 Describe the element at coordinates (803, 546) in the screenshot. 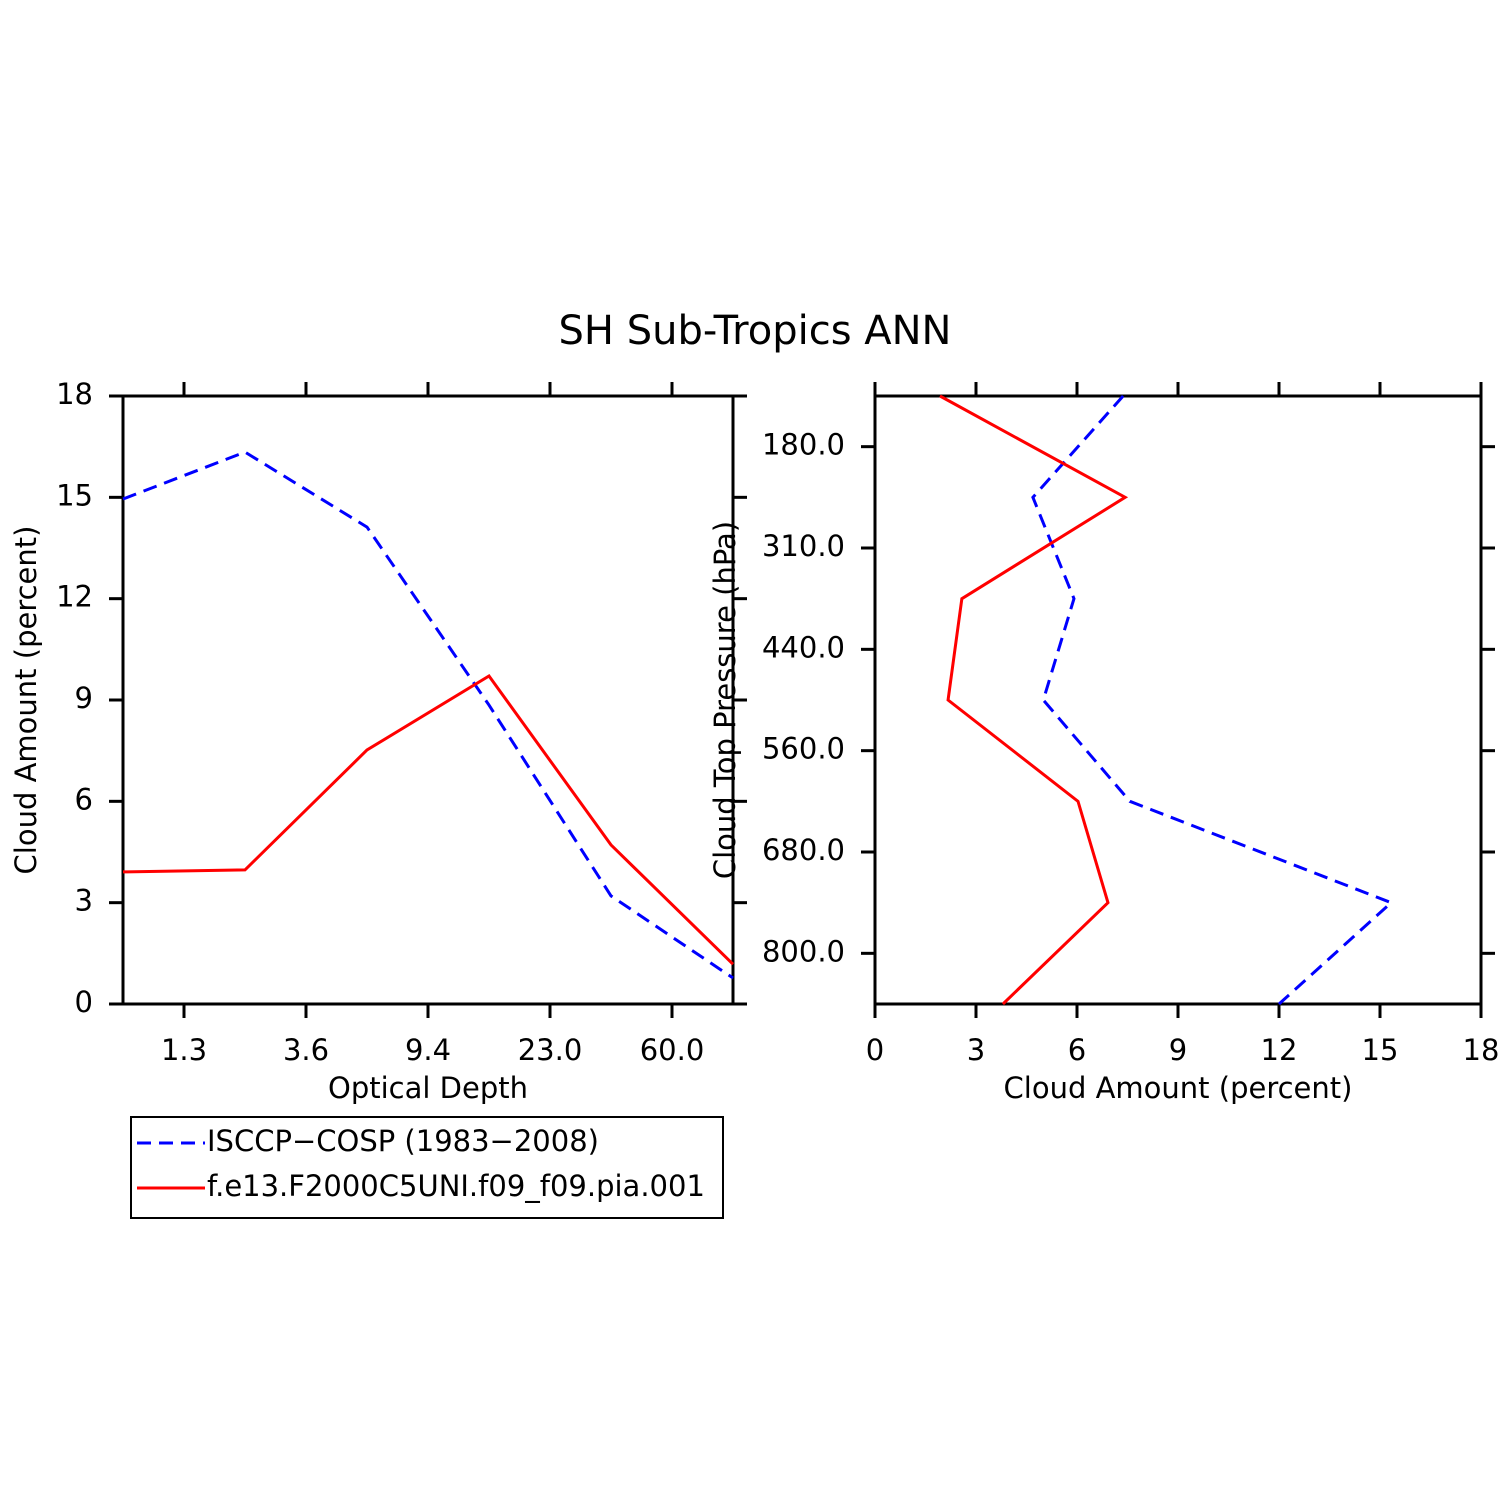

I see `y-tick-label: 310.0` at that location.